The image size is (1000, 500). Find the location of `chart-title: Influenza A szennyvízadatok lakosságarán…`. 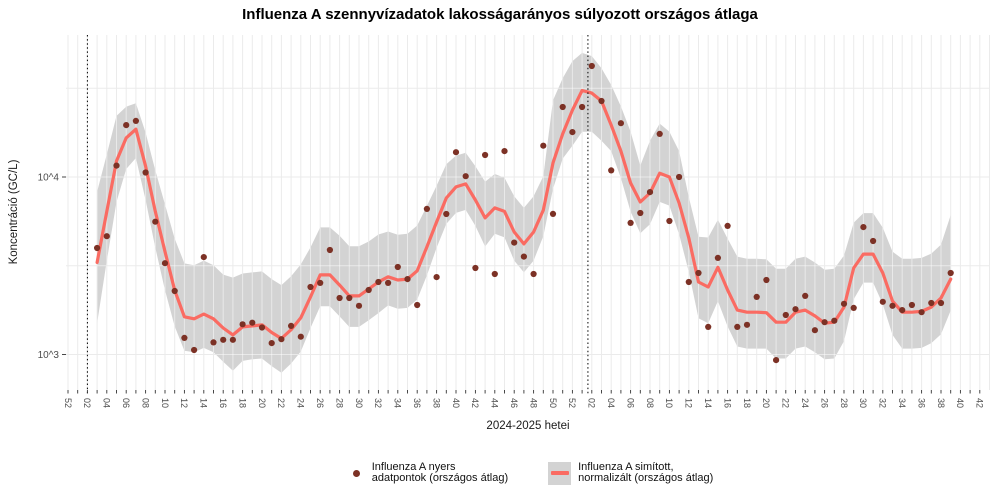

chart-title: Influenza A szennyvízadatok lakosságarán… is located at coordinates (500, 14).